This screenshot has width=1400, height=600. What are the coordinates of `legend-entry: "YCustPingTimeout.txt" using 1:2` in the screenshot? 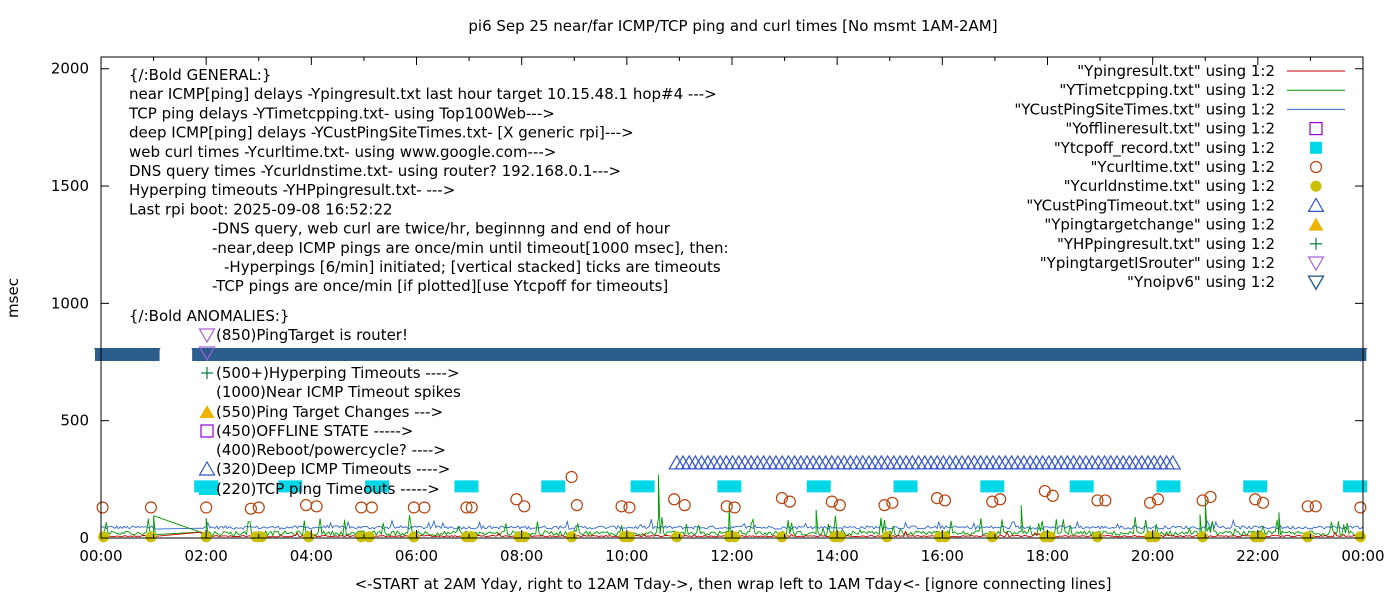 It's located at (1175, 205).